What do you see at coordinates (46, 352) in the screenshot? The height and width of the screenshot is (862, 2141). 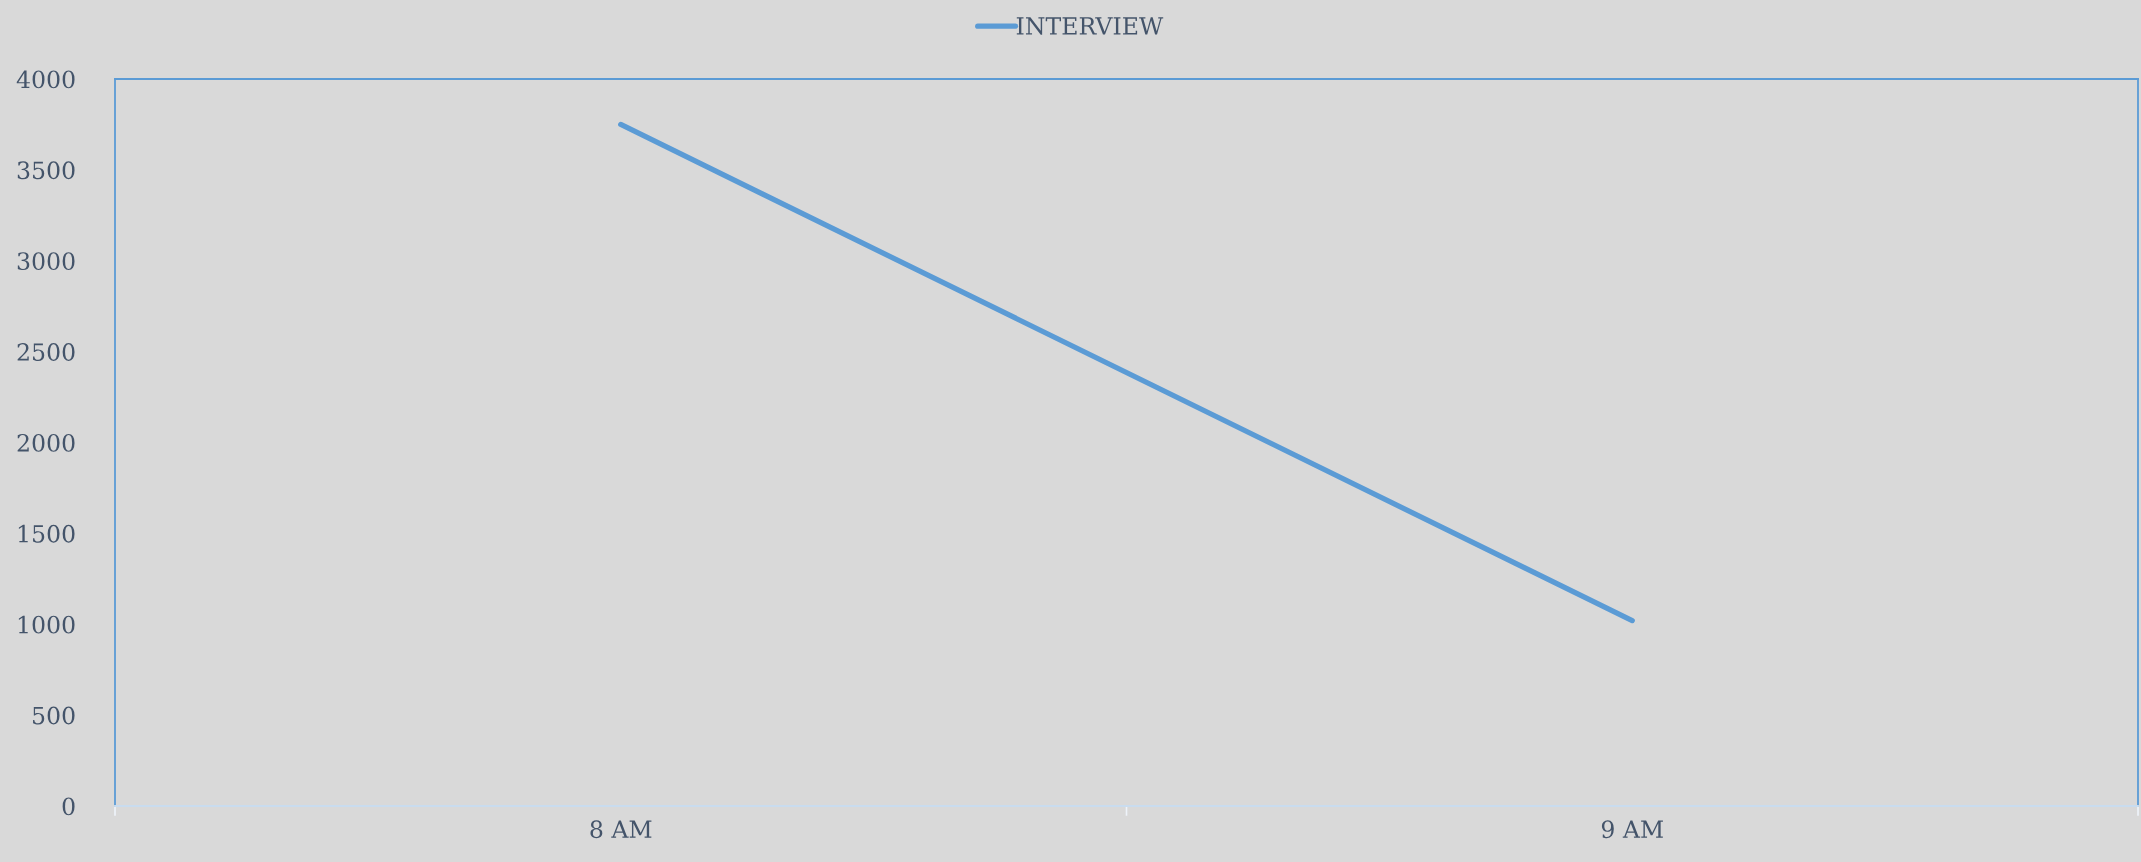 I see `y-tick-label: 2500` at bounding box center [46, 352].